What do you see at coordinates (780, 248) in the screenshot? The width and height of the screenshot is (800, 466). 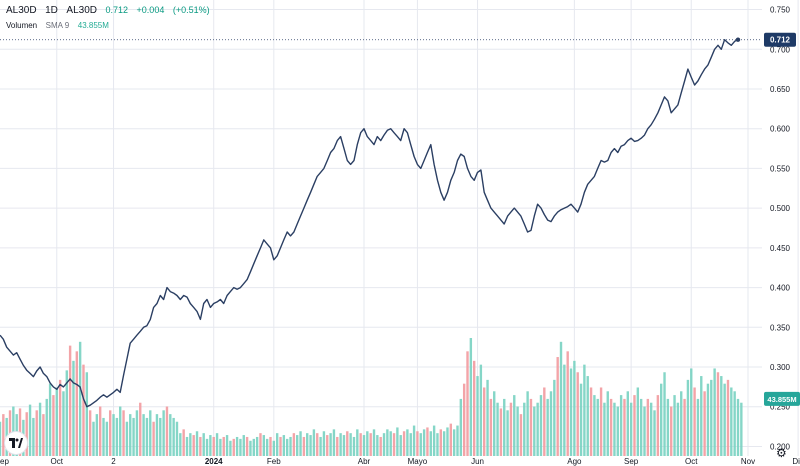 I see `price-tick-label: 0.450` at bounding box center [780, 248].